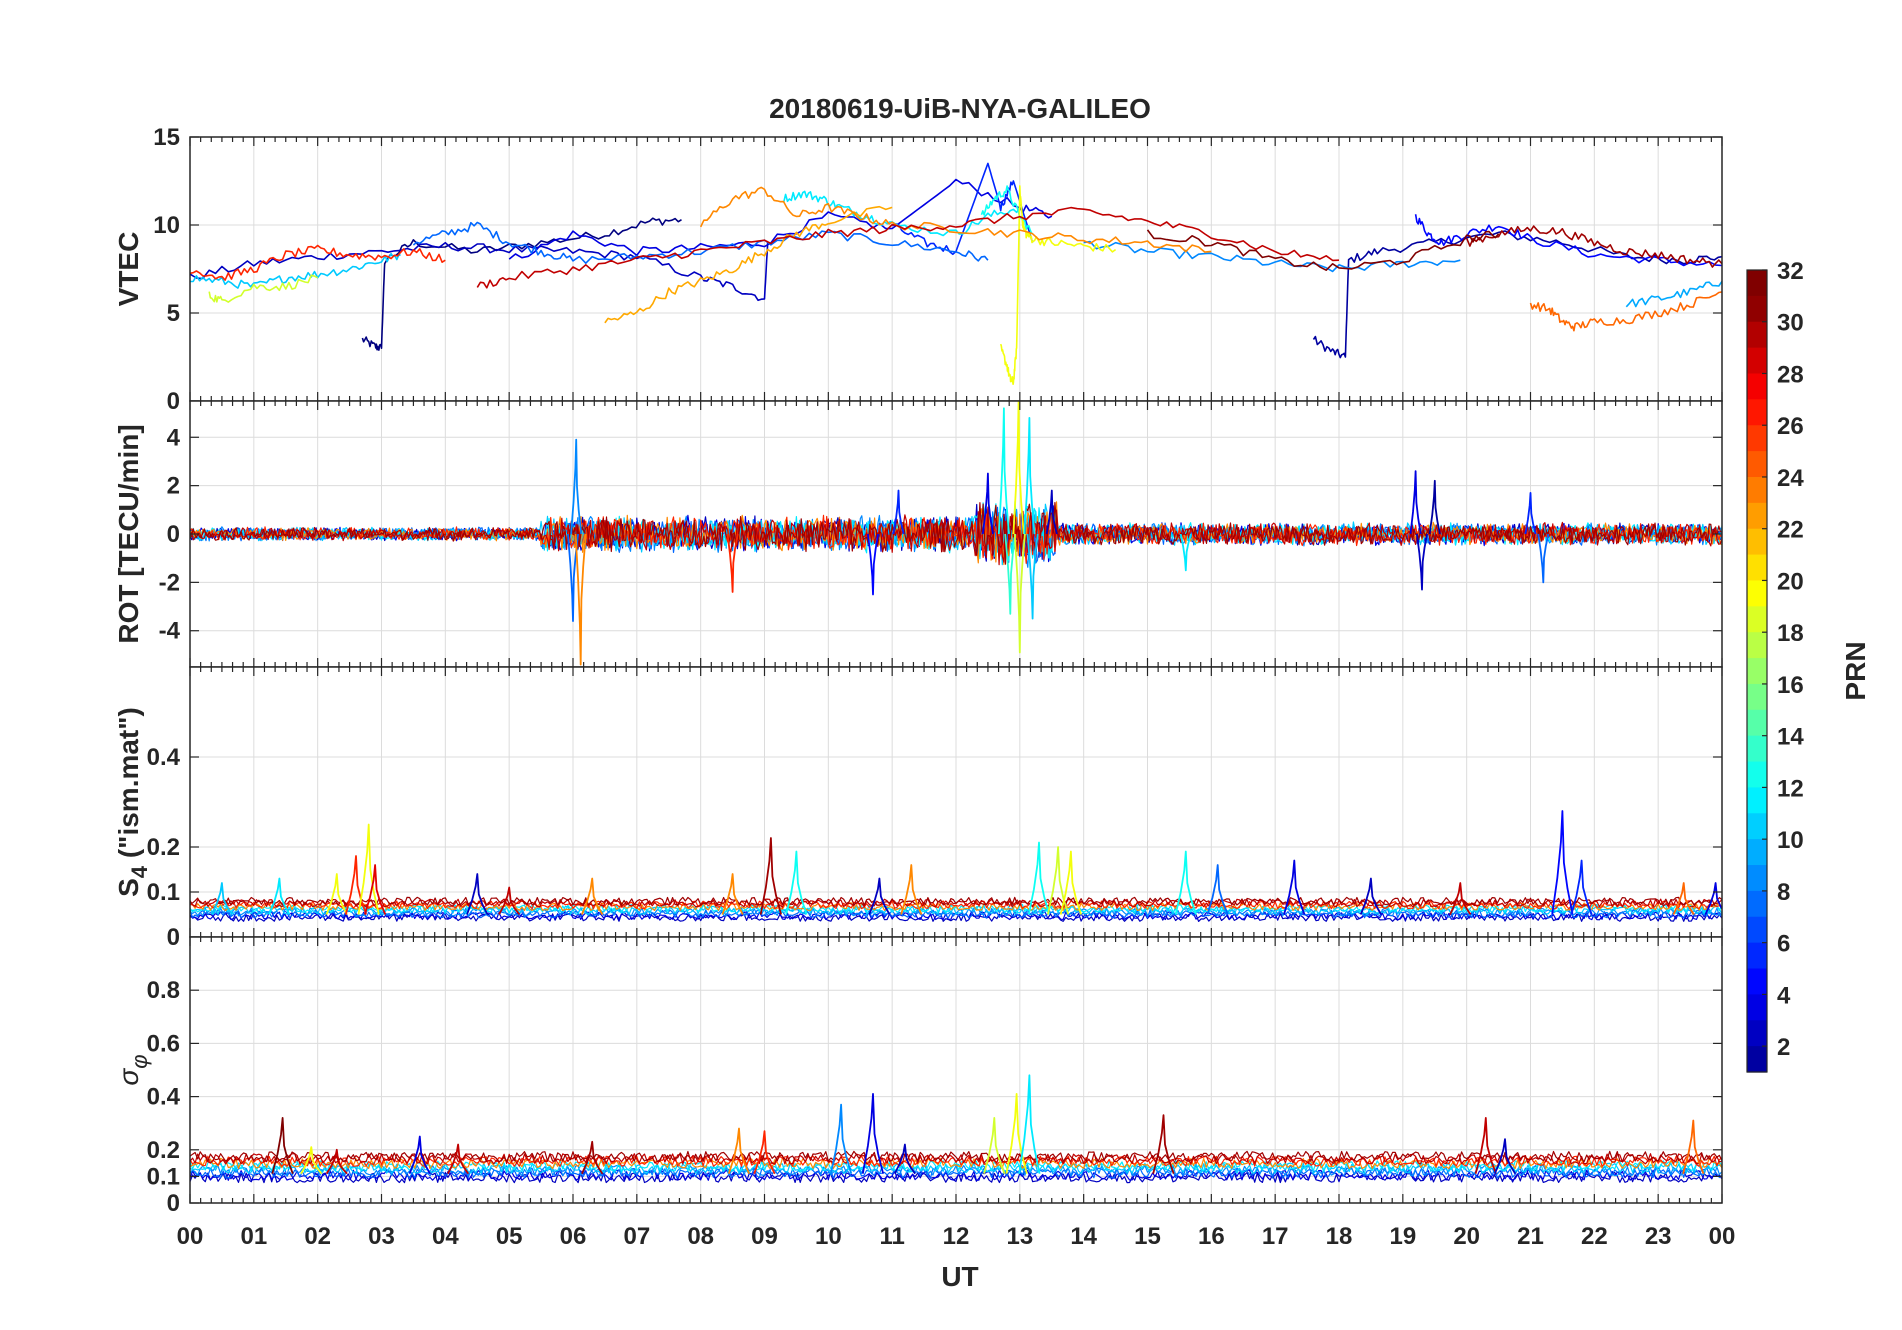 The width and height of the screenshot is (1902, 1330). What do you see at coordinates (956, 866) in the screenshot?
I see `data-layer` at bounding box center [956, 866].